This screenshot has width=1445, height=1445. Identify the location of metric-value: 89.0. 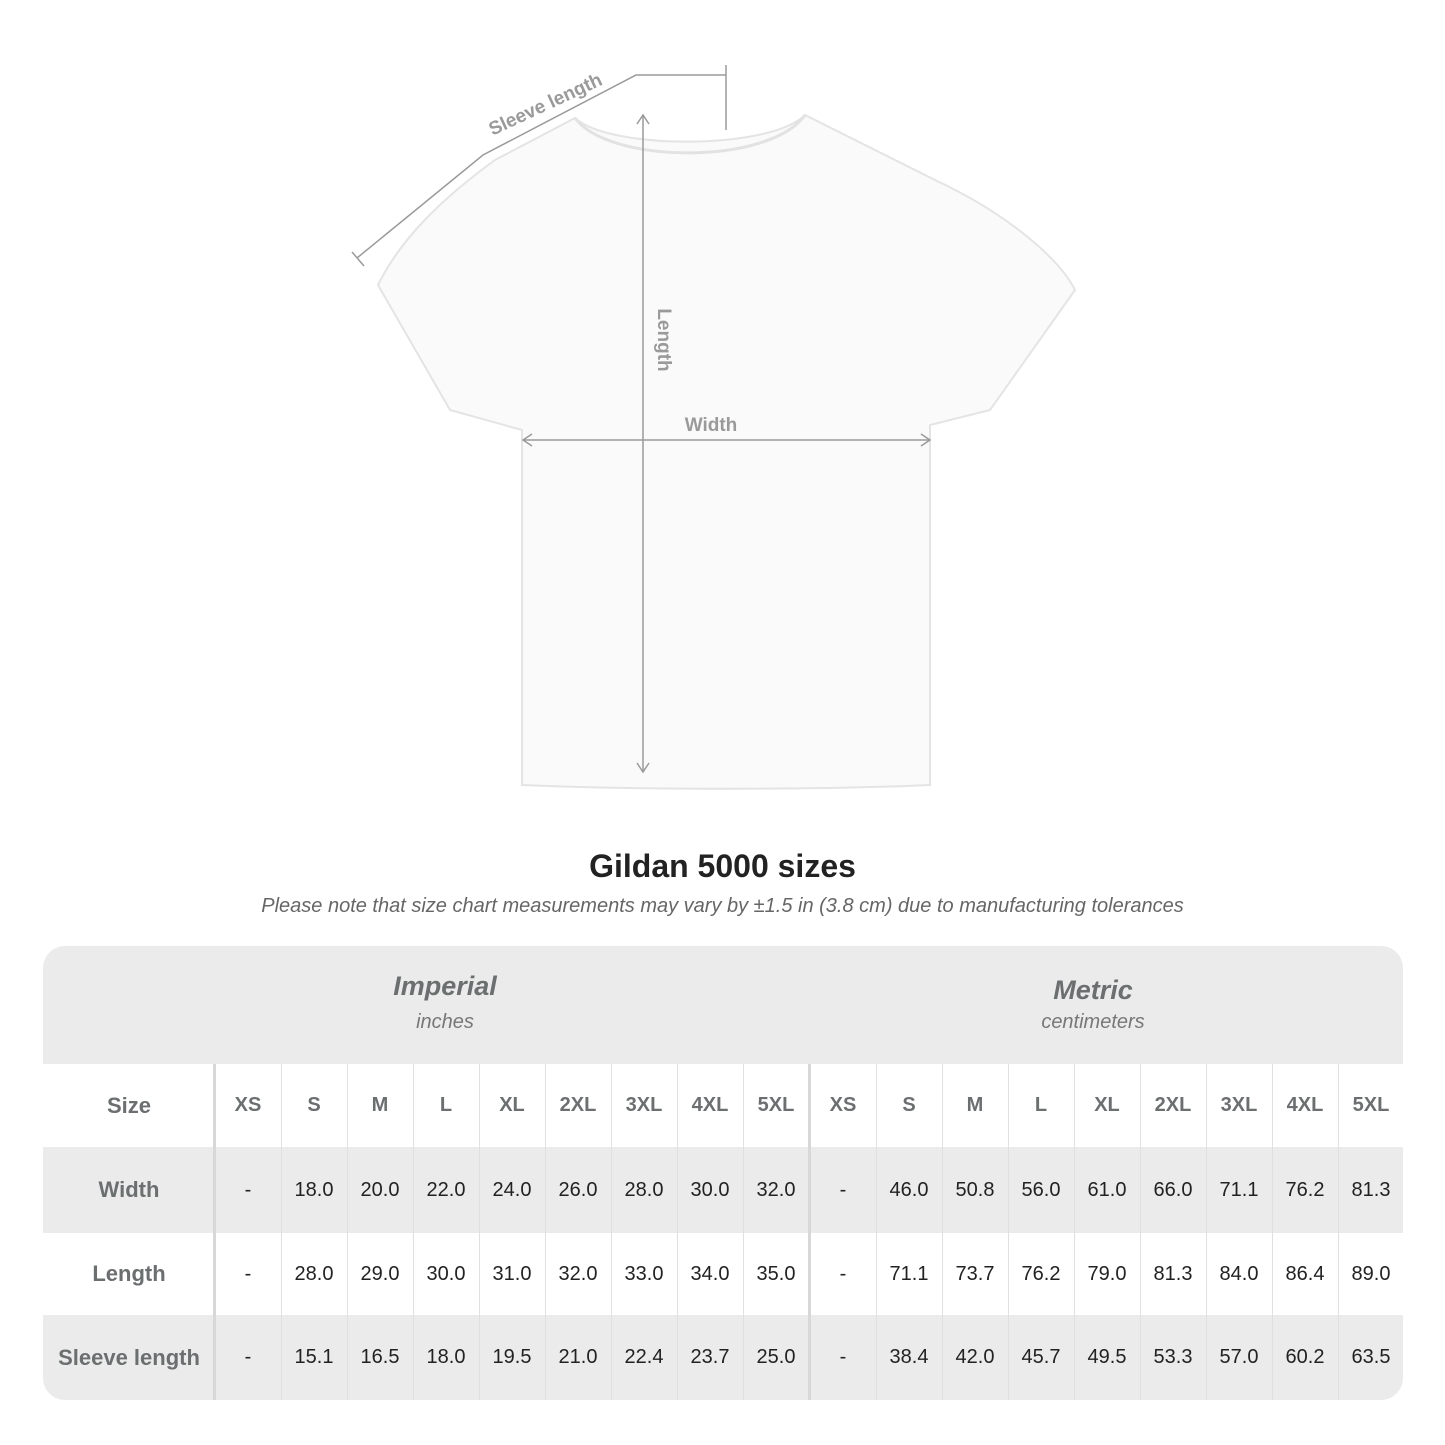
(1371, 1273).